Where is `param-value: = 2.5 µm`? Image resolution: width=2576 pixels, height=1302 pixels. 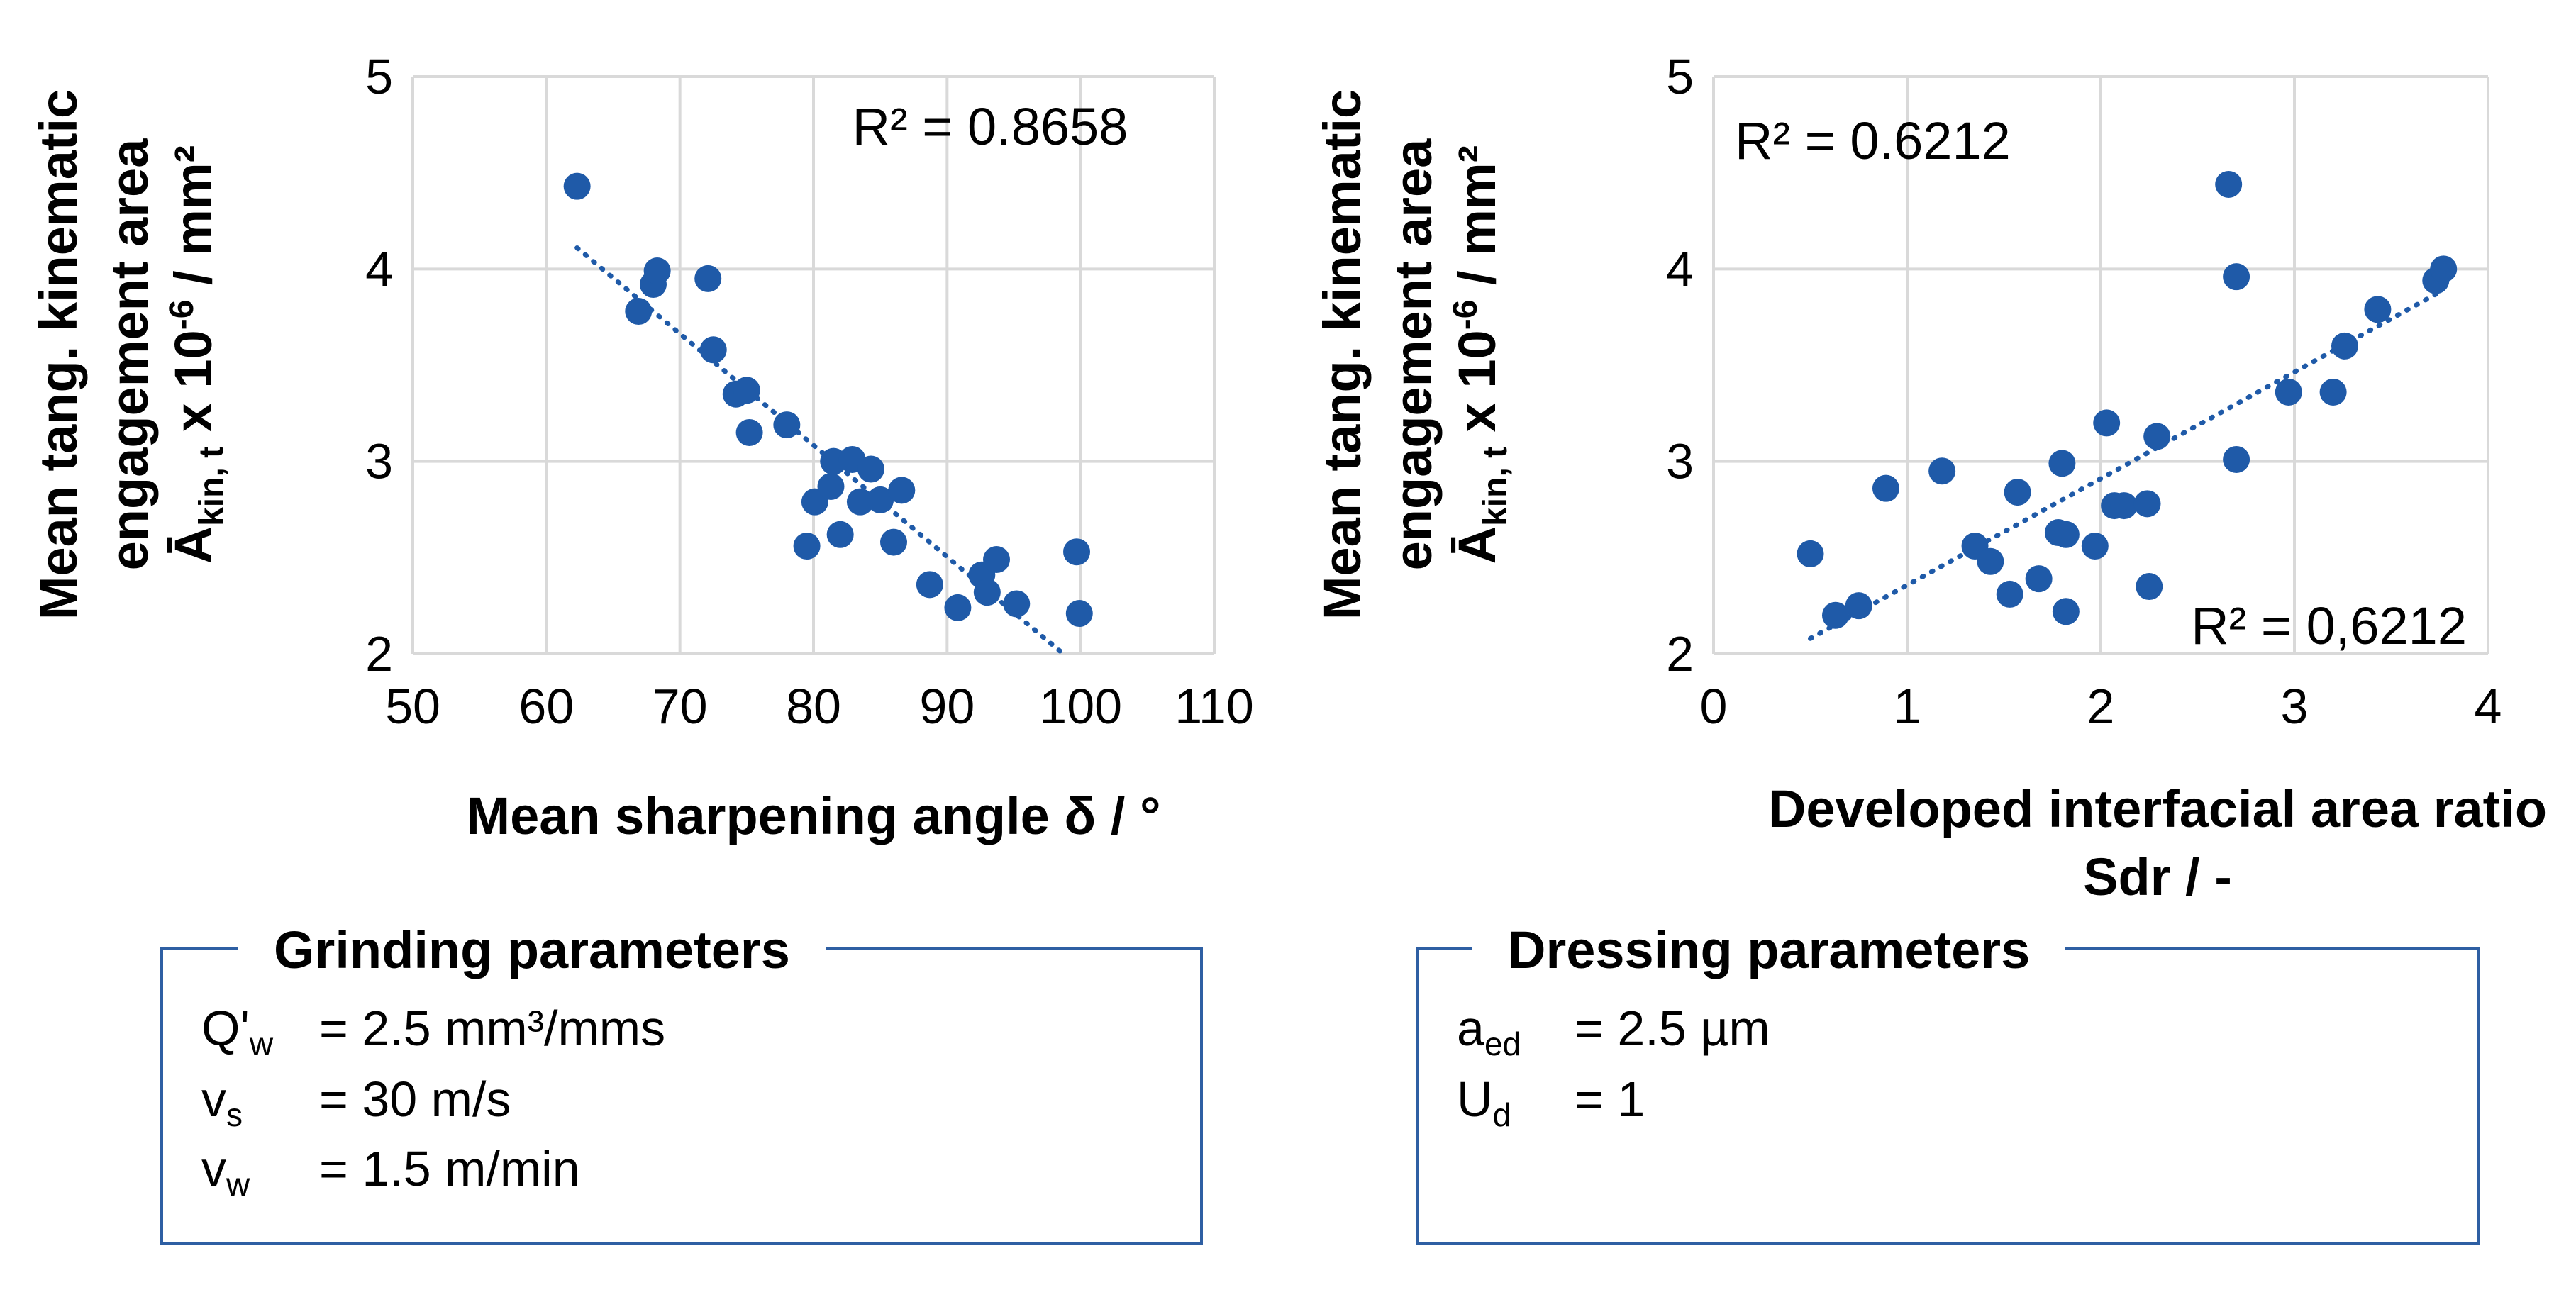 param-value: = 2.5 µm is located at coordinates (1672, 1028).